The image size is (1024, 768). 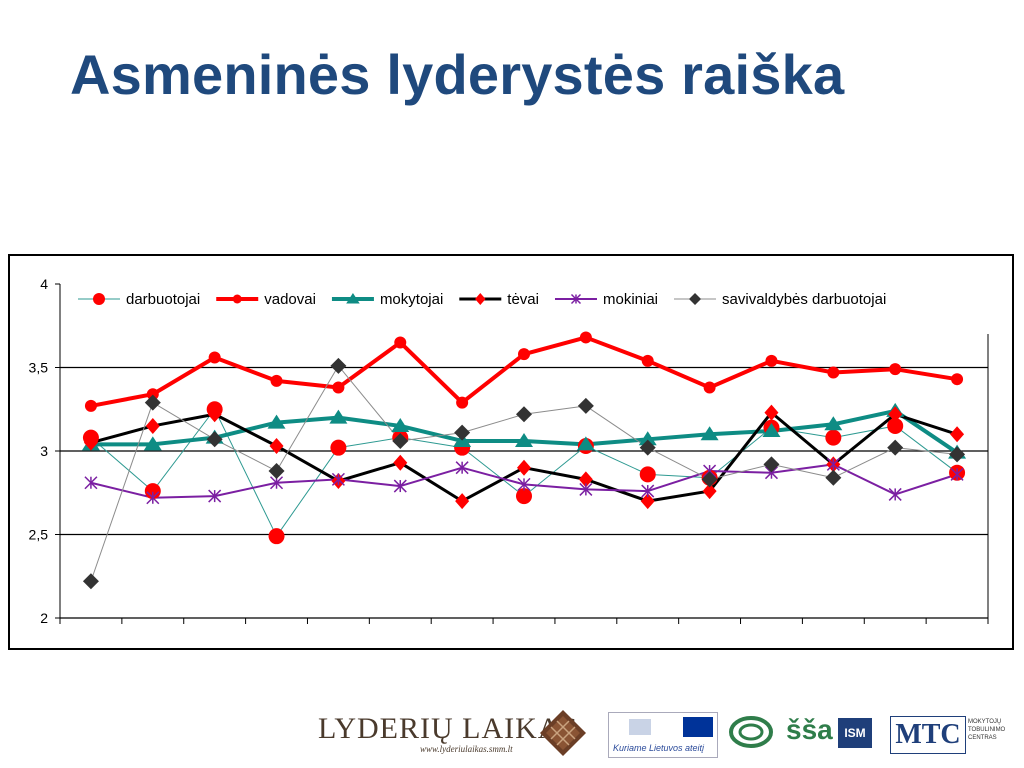 I want to click on slide-title: Asmeninės lyderystės raiška, so click(x=457, y=74).